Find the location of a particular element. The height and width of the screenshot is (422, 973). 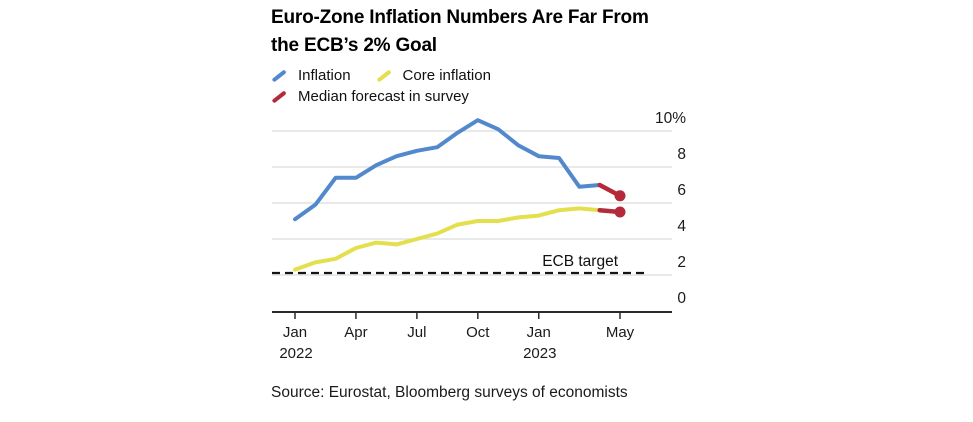

legend-item-median-forecast: Median forecast in survey is located at coordinates (369, 96).